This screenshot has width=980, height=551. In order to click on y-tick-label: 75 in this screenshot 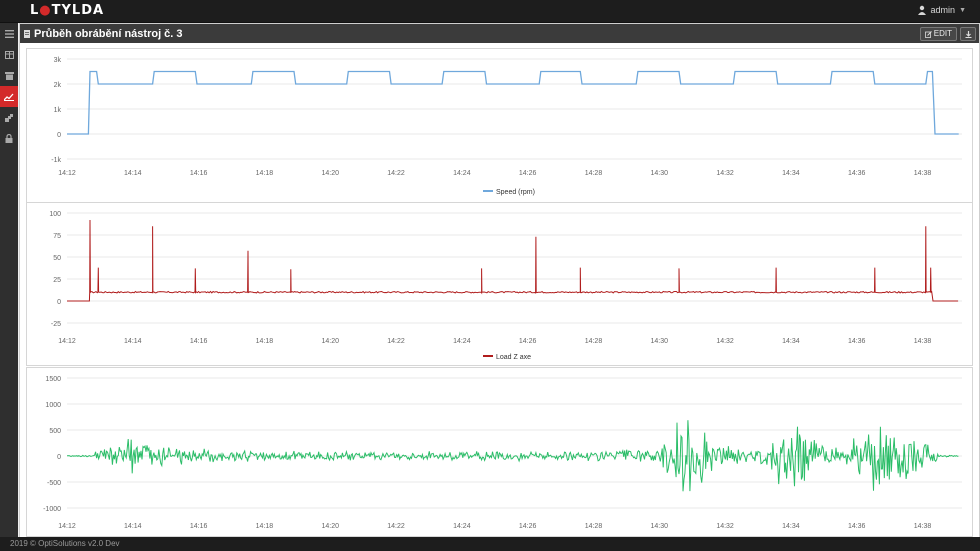, I will do `click(57, 236)`.